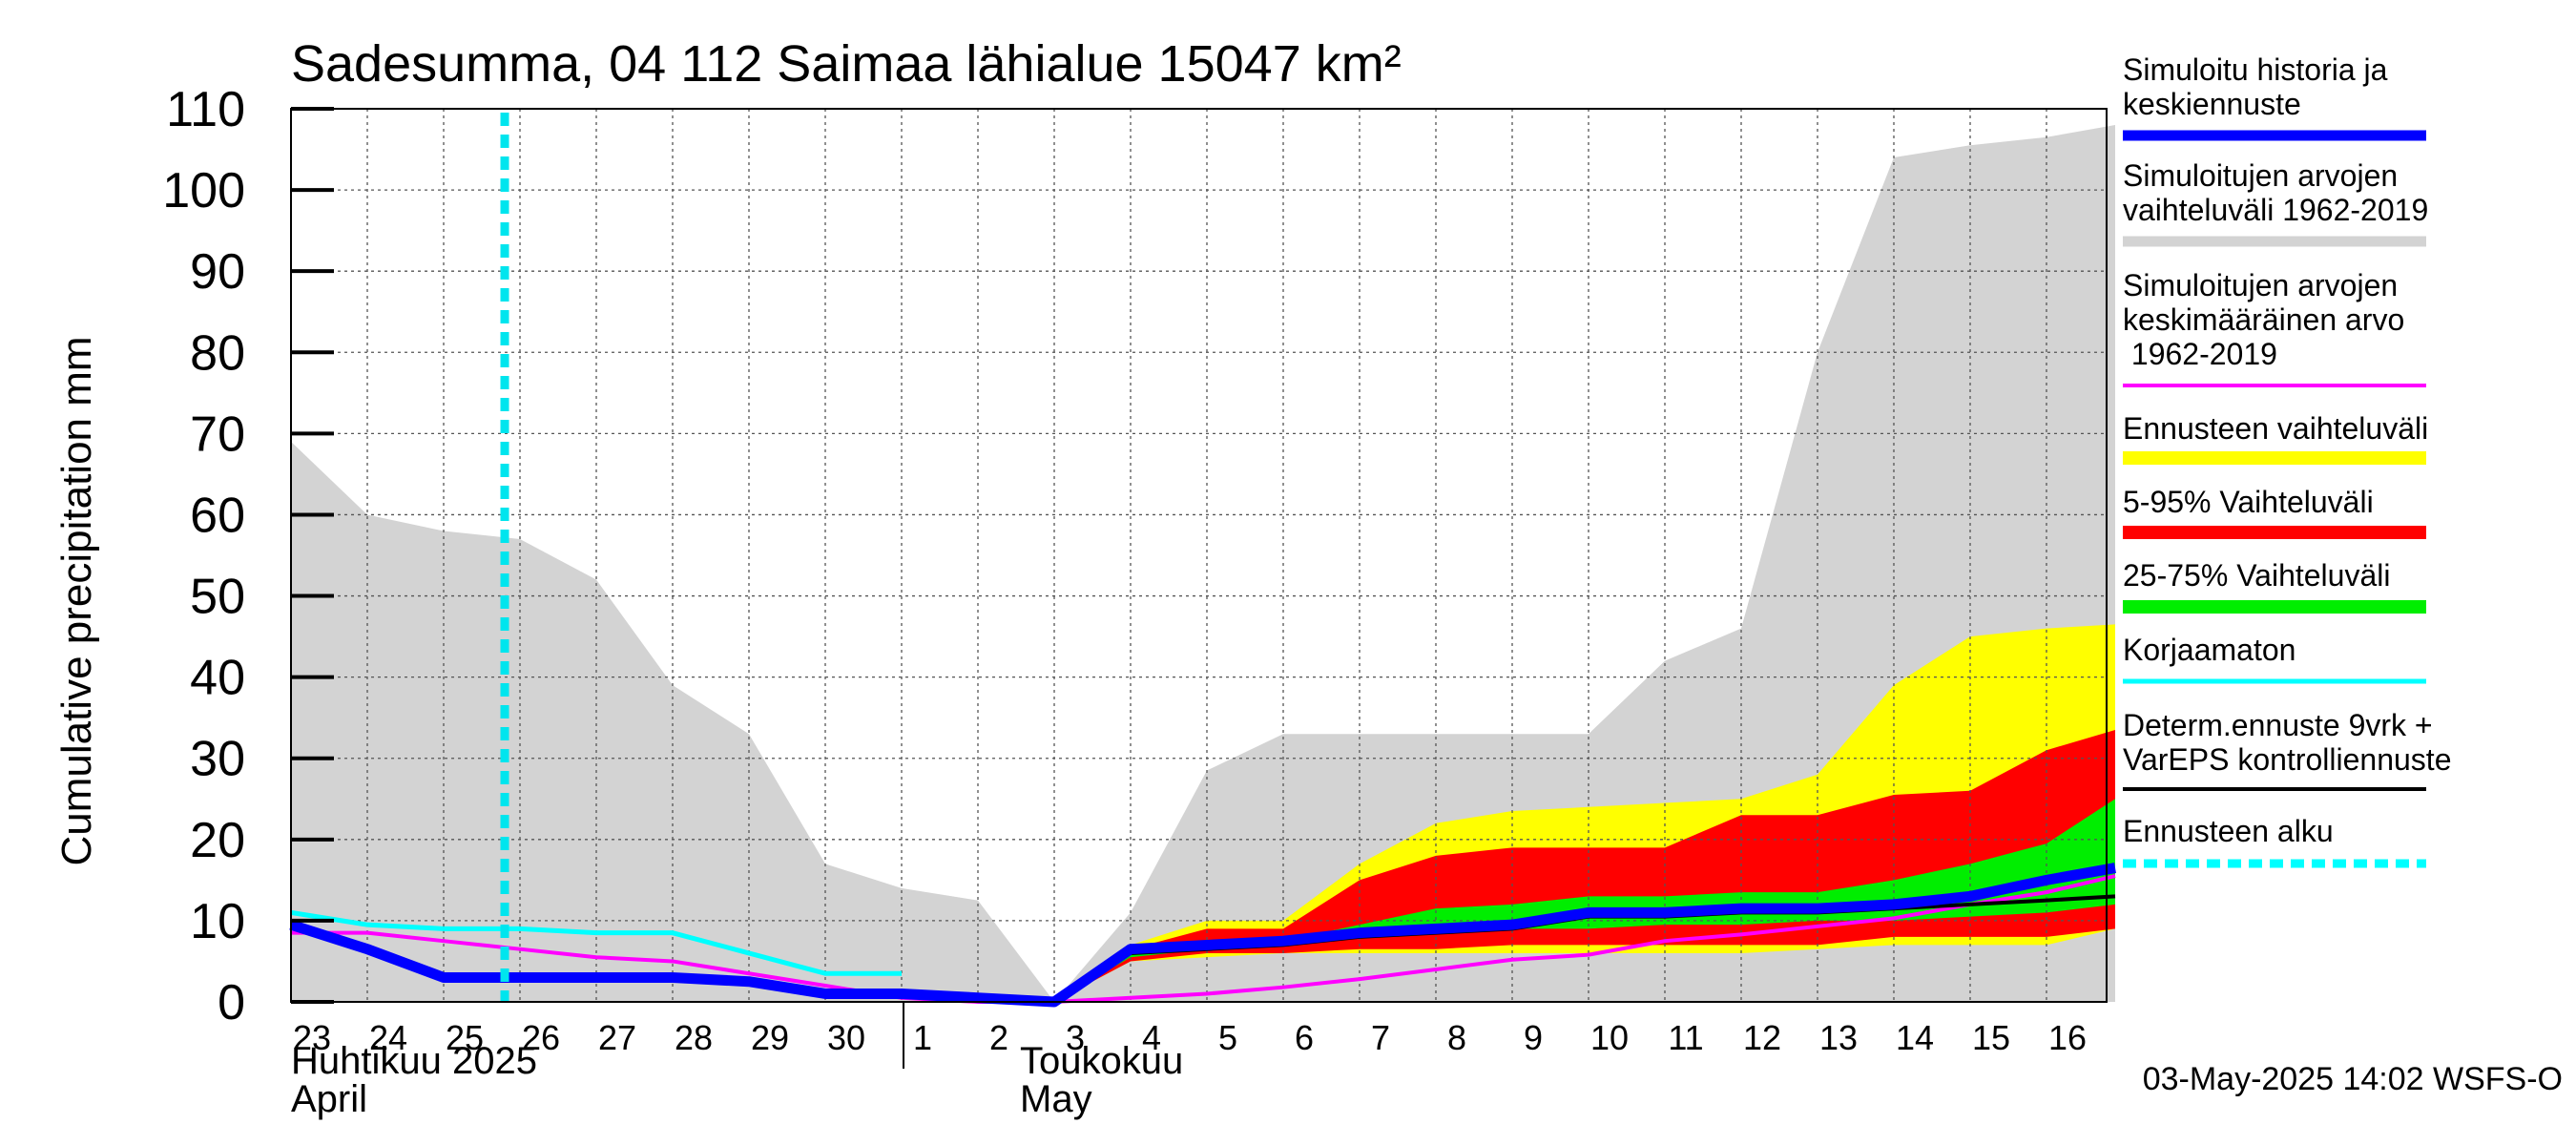 The width and height of the screenshot is (2576, 1145). I want to click on legend-label: Simuloitu historia ja keskiennuste, so click(2255, 86).